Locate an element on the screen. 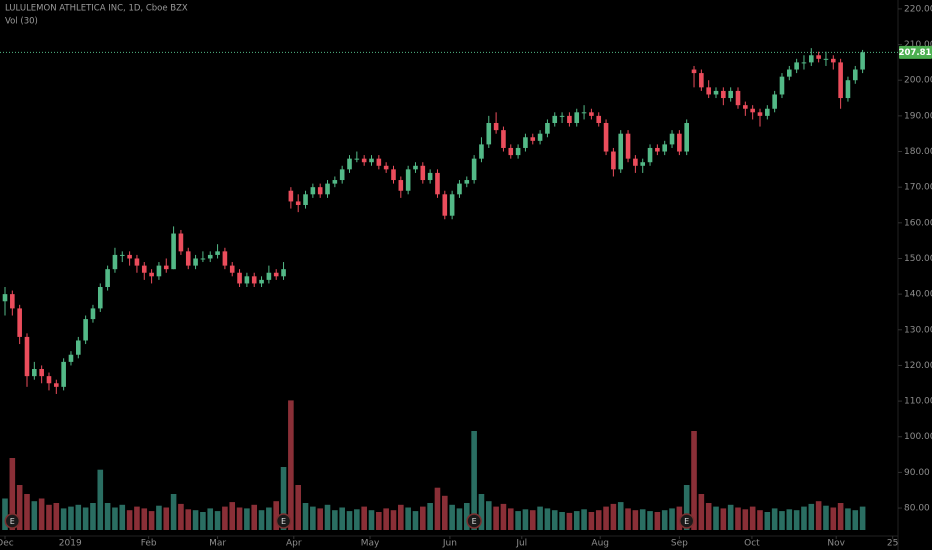 The width and height of the screenshot is (932, 550). earnings-marker is located at coordinates (686, 521).